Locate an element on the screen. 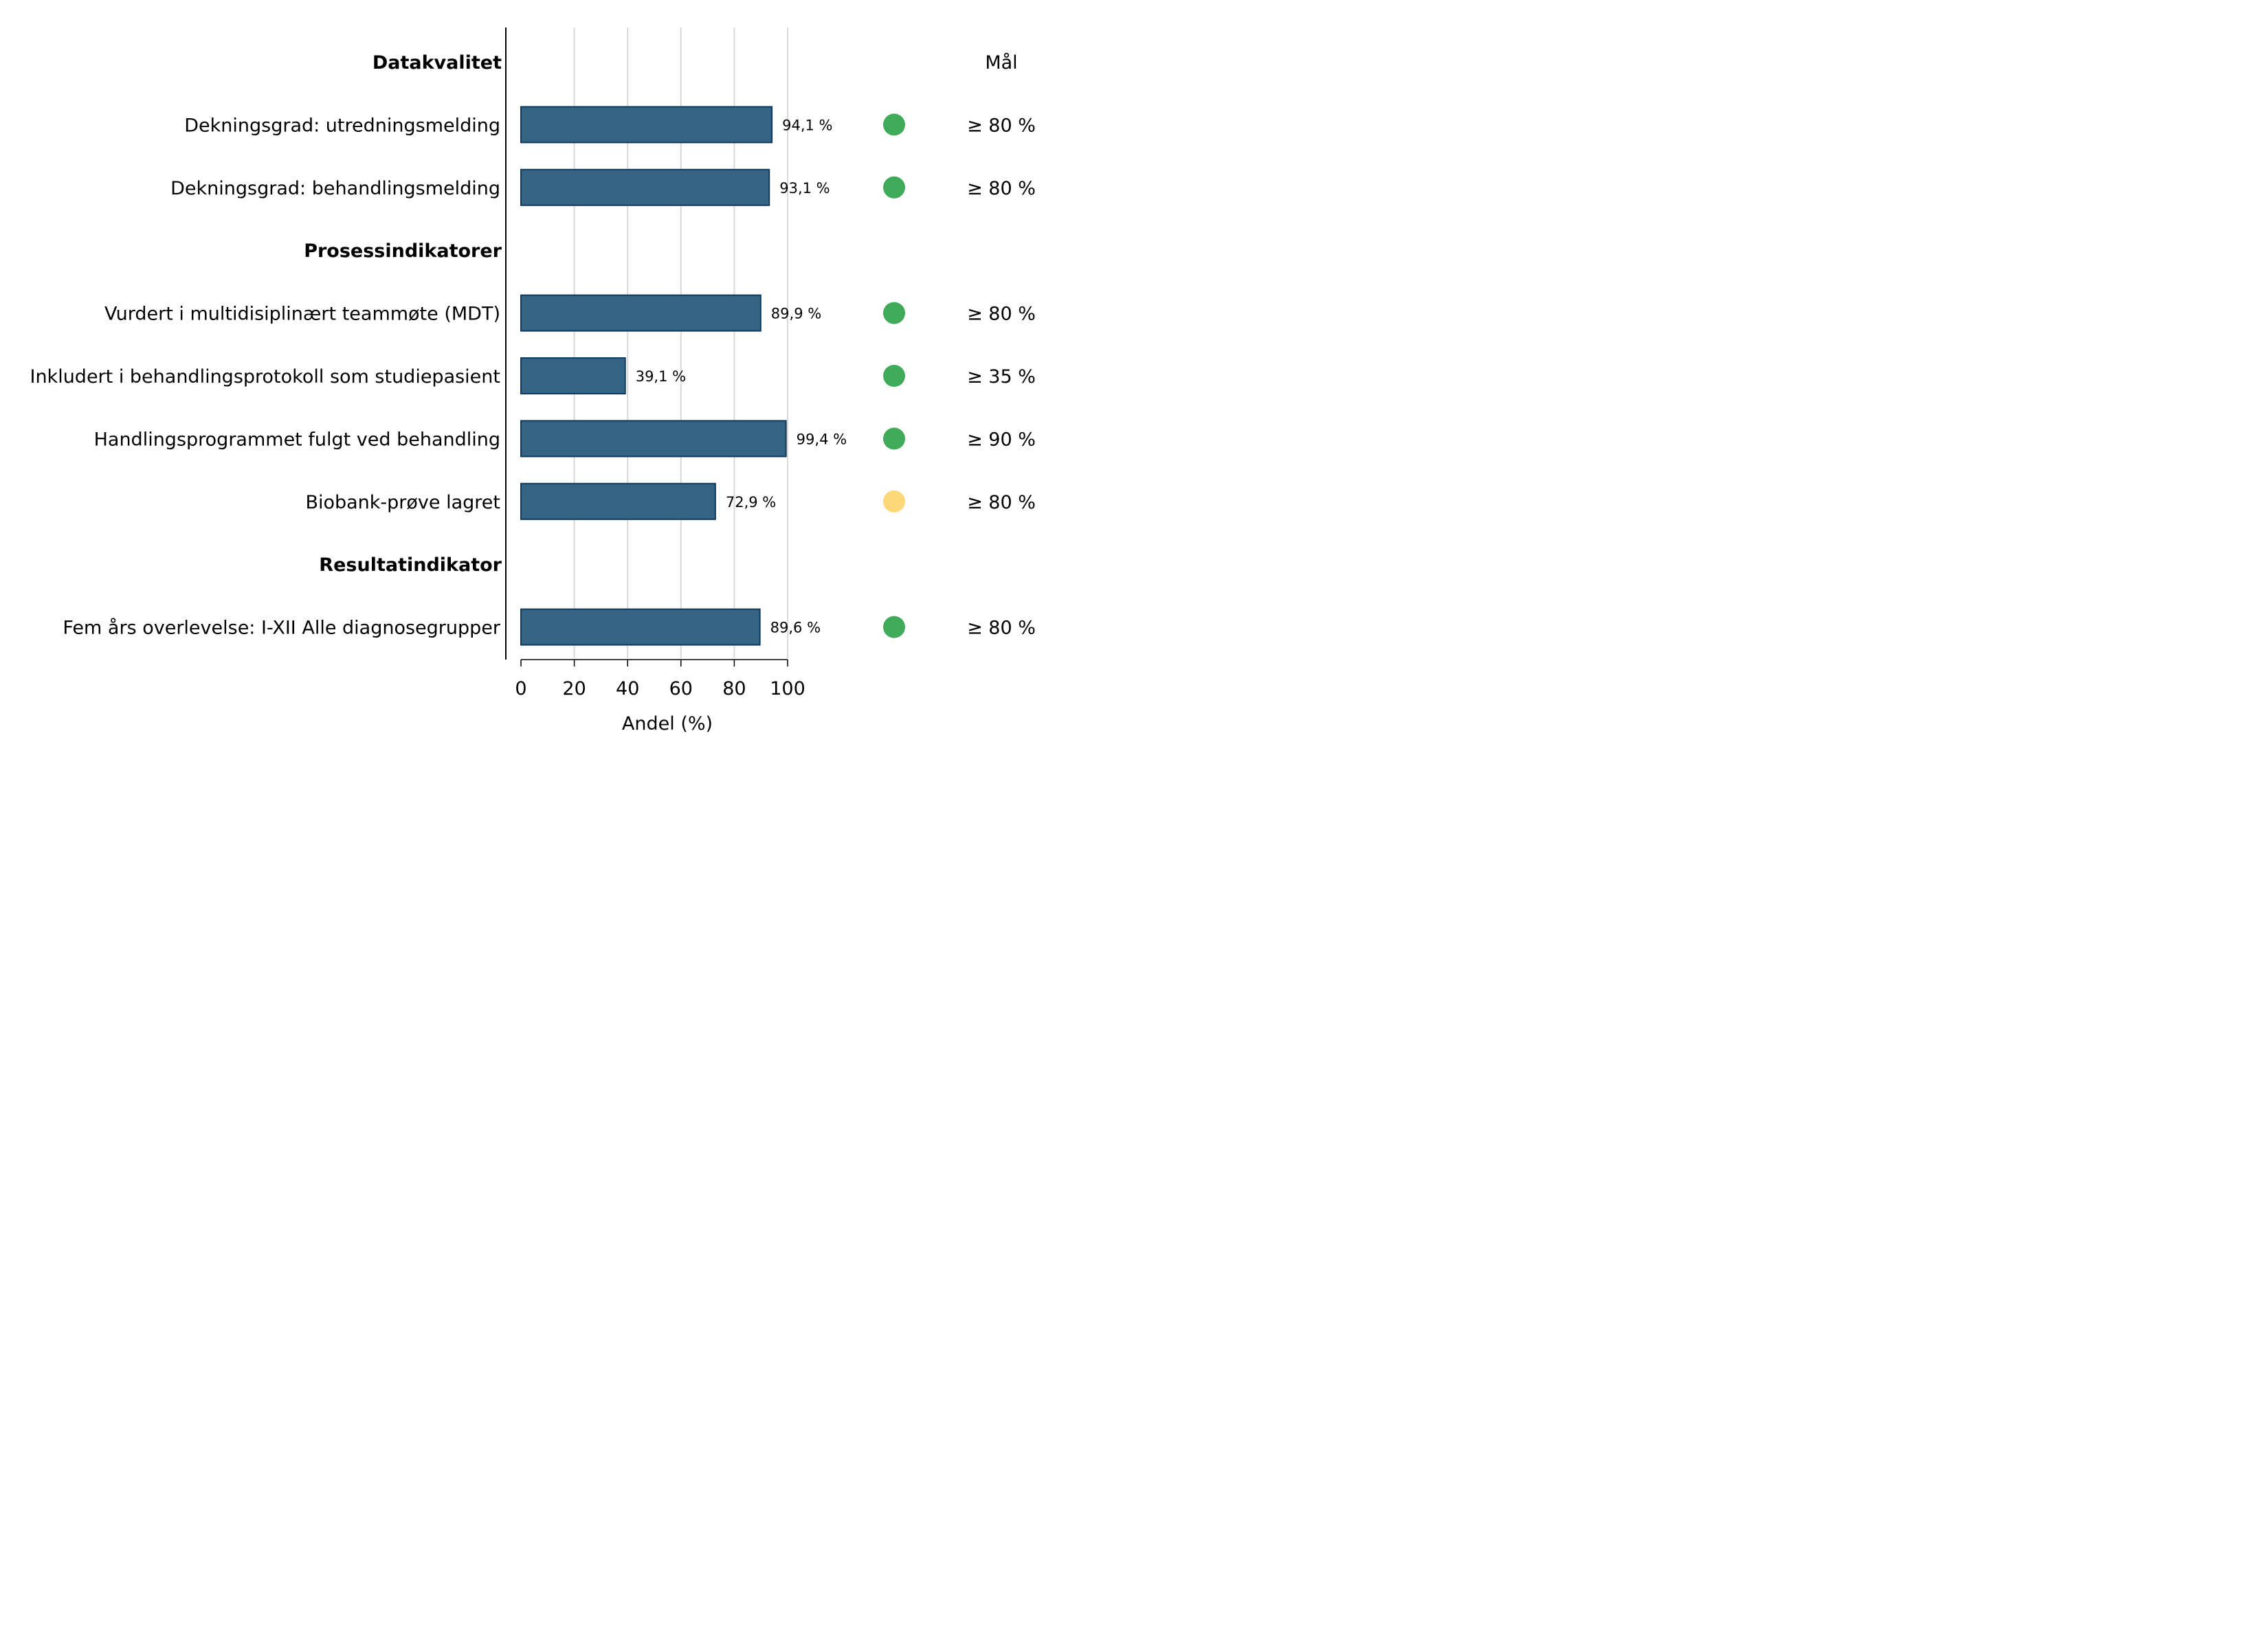 Image resolution: width=2268 pixels, height=1649 pixels. section-heading: Resultatindikator is located at coordinates (410, 565).